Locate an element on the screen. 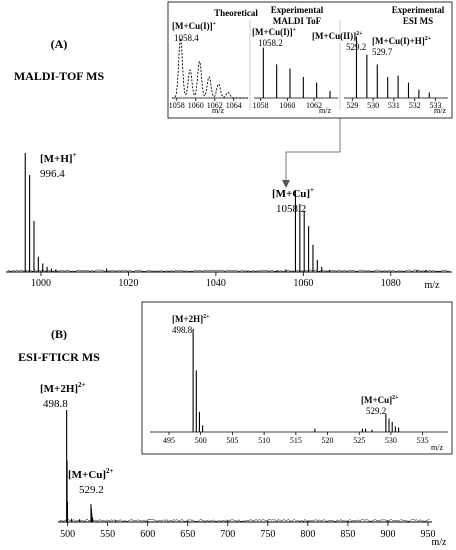  annot-b-m-cu-label: [M+Cu] is located at coordinates (87, 475).